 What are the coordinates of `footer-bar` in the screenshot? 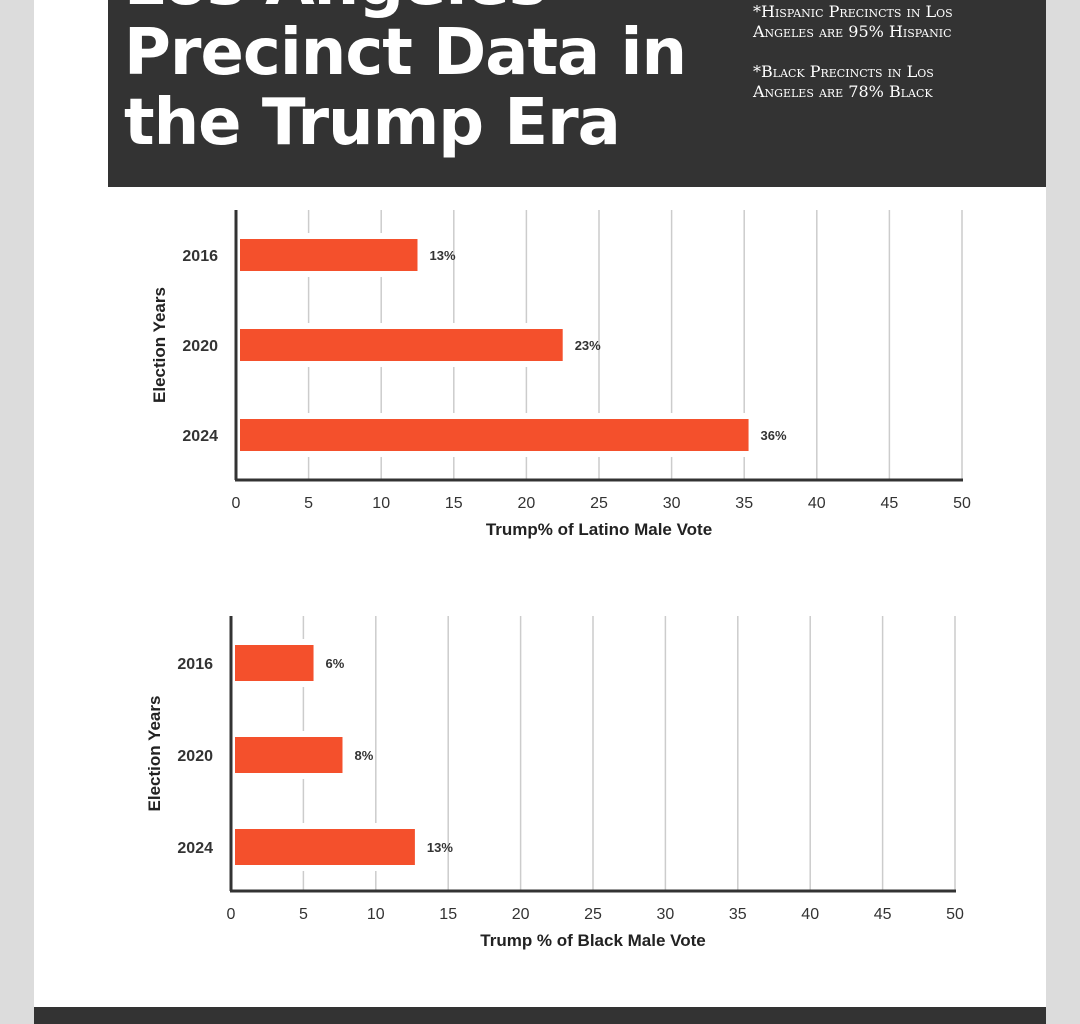 It's located at (540, 1015).